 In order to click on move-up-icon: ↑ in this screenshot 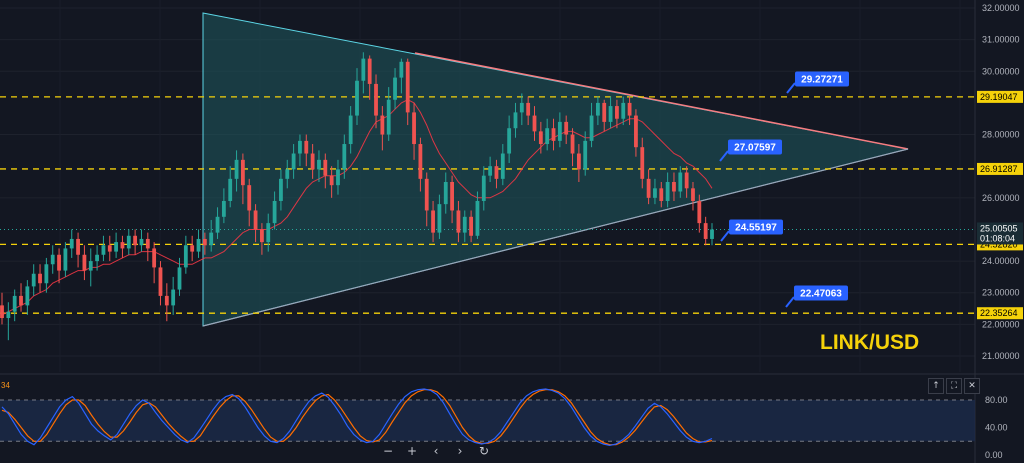, I will do `click(936, 386)`.